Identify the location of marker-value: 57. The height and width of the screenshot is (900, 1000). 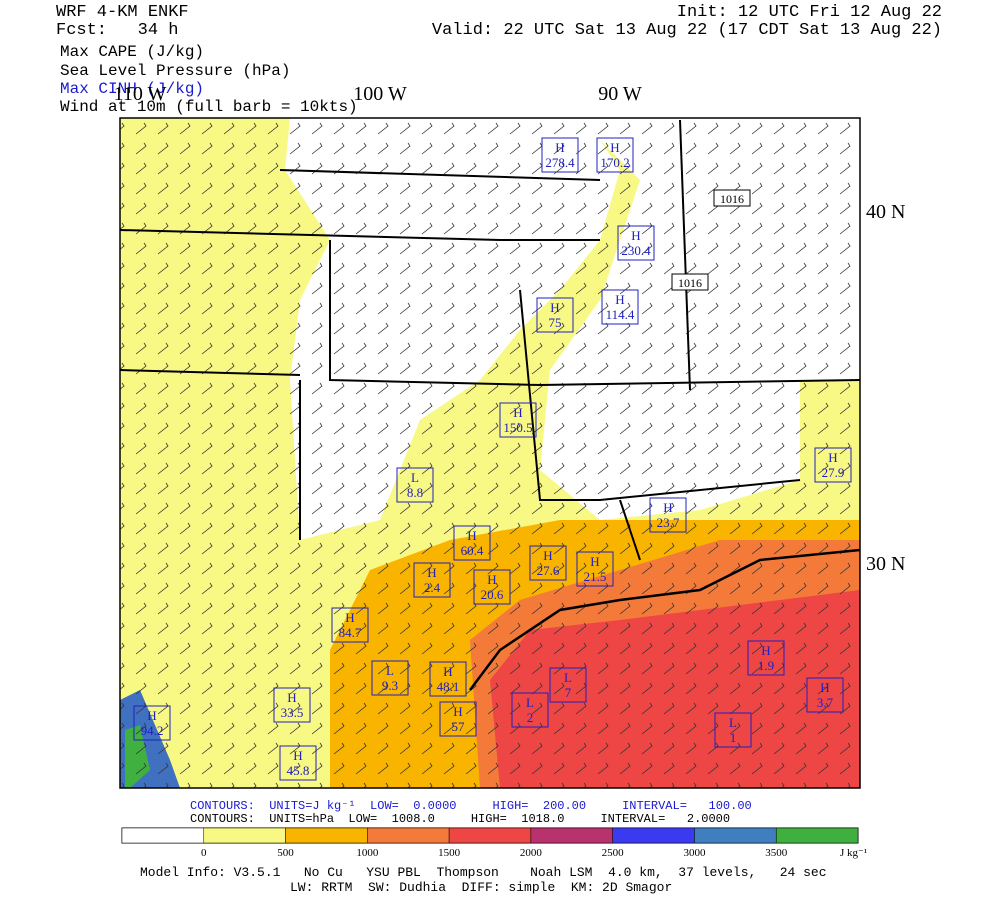
(459, 726).